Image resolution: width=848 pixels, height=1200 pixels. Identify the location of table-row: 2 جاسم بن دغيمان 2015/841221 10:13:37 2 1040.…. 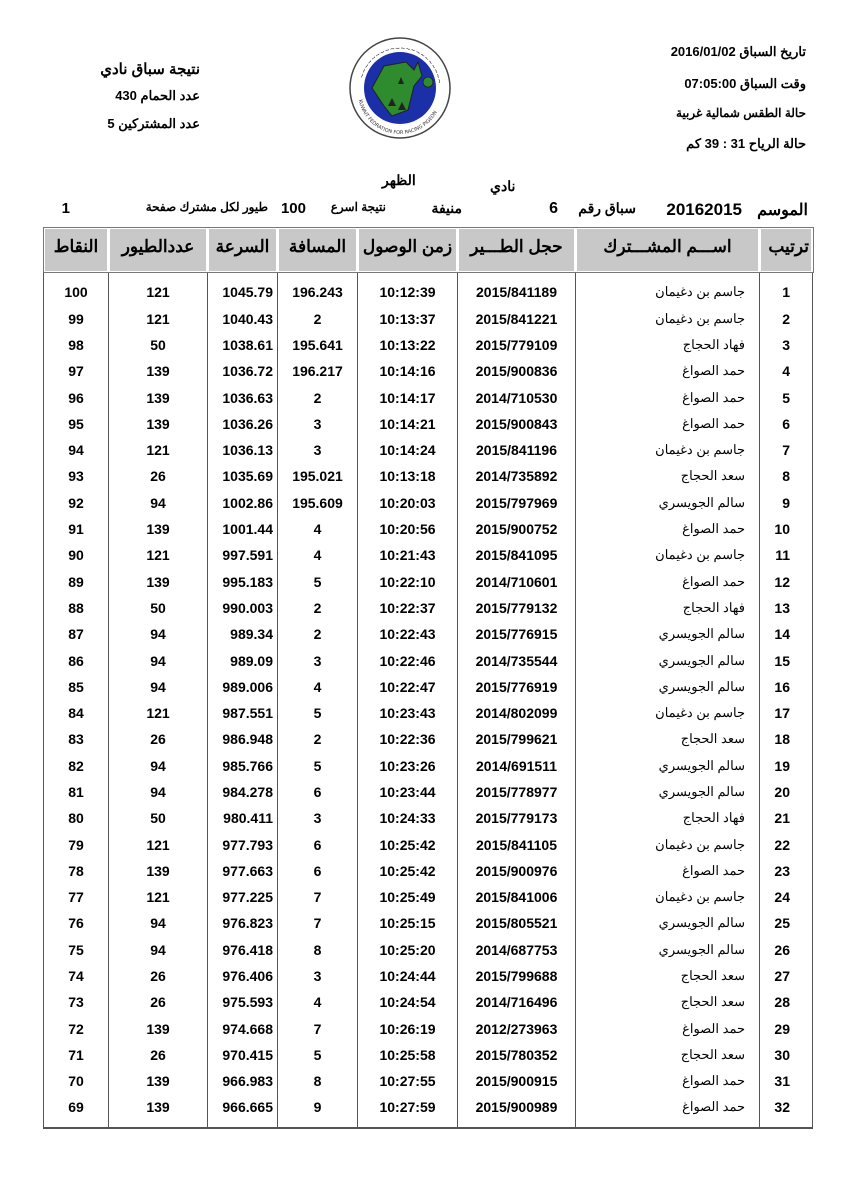
(428, 318).